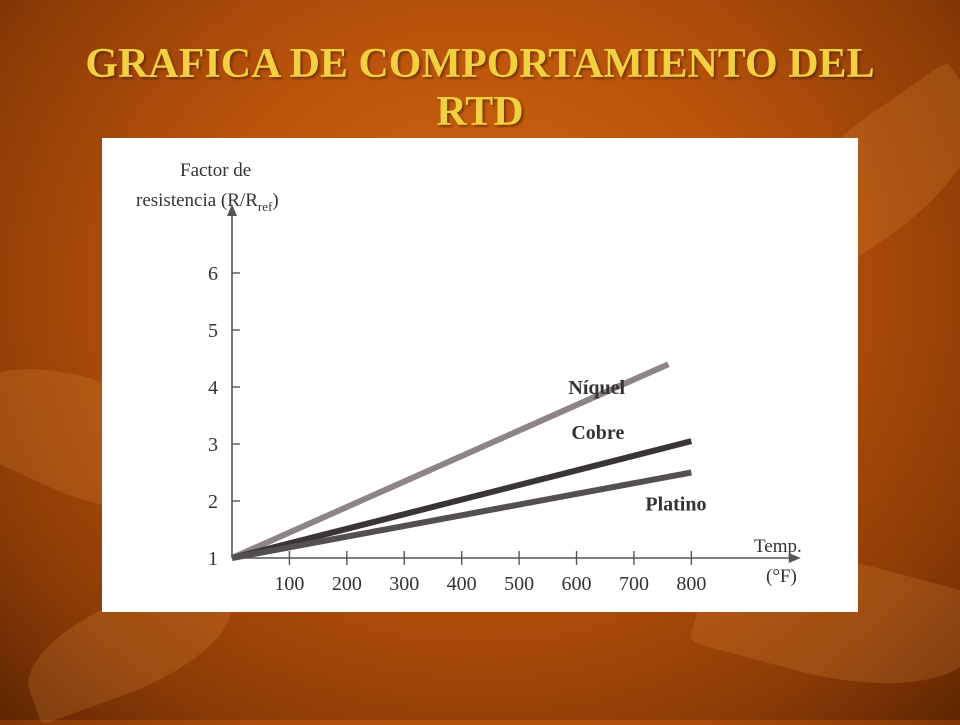 This screenshot has height=725, width=960. Describe the element at coordinates (519, 584) in the screenshot. I see `x-tick-label: 500` at that location.